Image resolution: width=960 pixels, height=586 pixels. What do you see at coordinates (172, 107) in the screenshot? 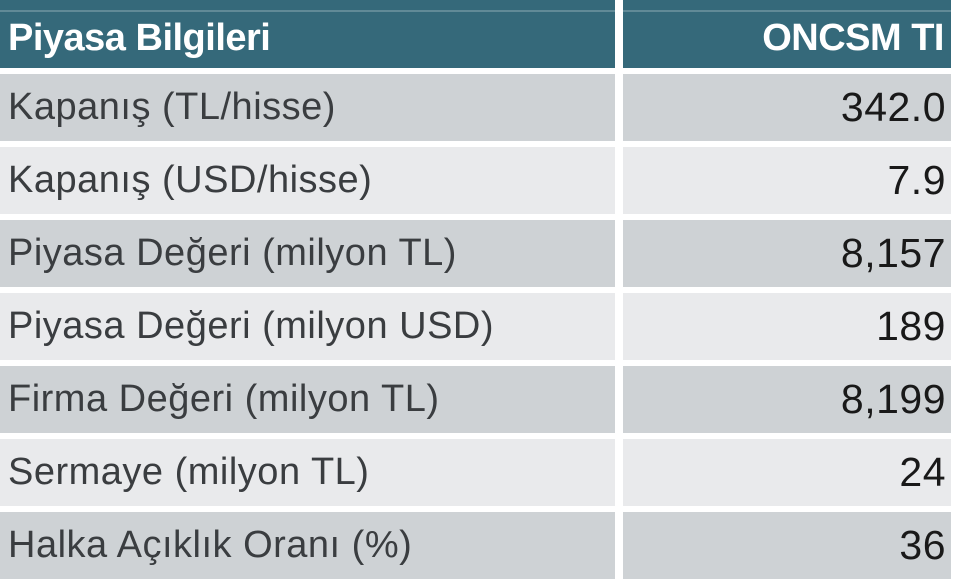
I see `row-label: Kapanış (TL/hisse)` at bounding box center [172, 107].